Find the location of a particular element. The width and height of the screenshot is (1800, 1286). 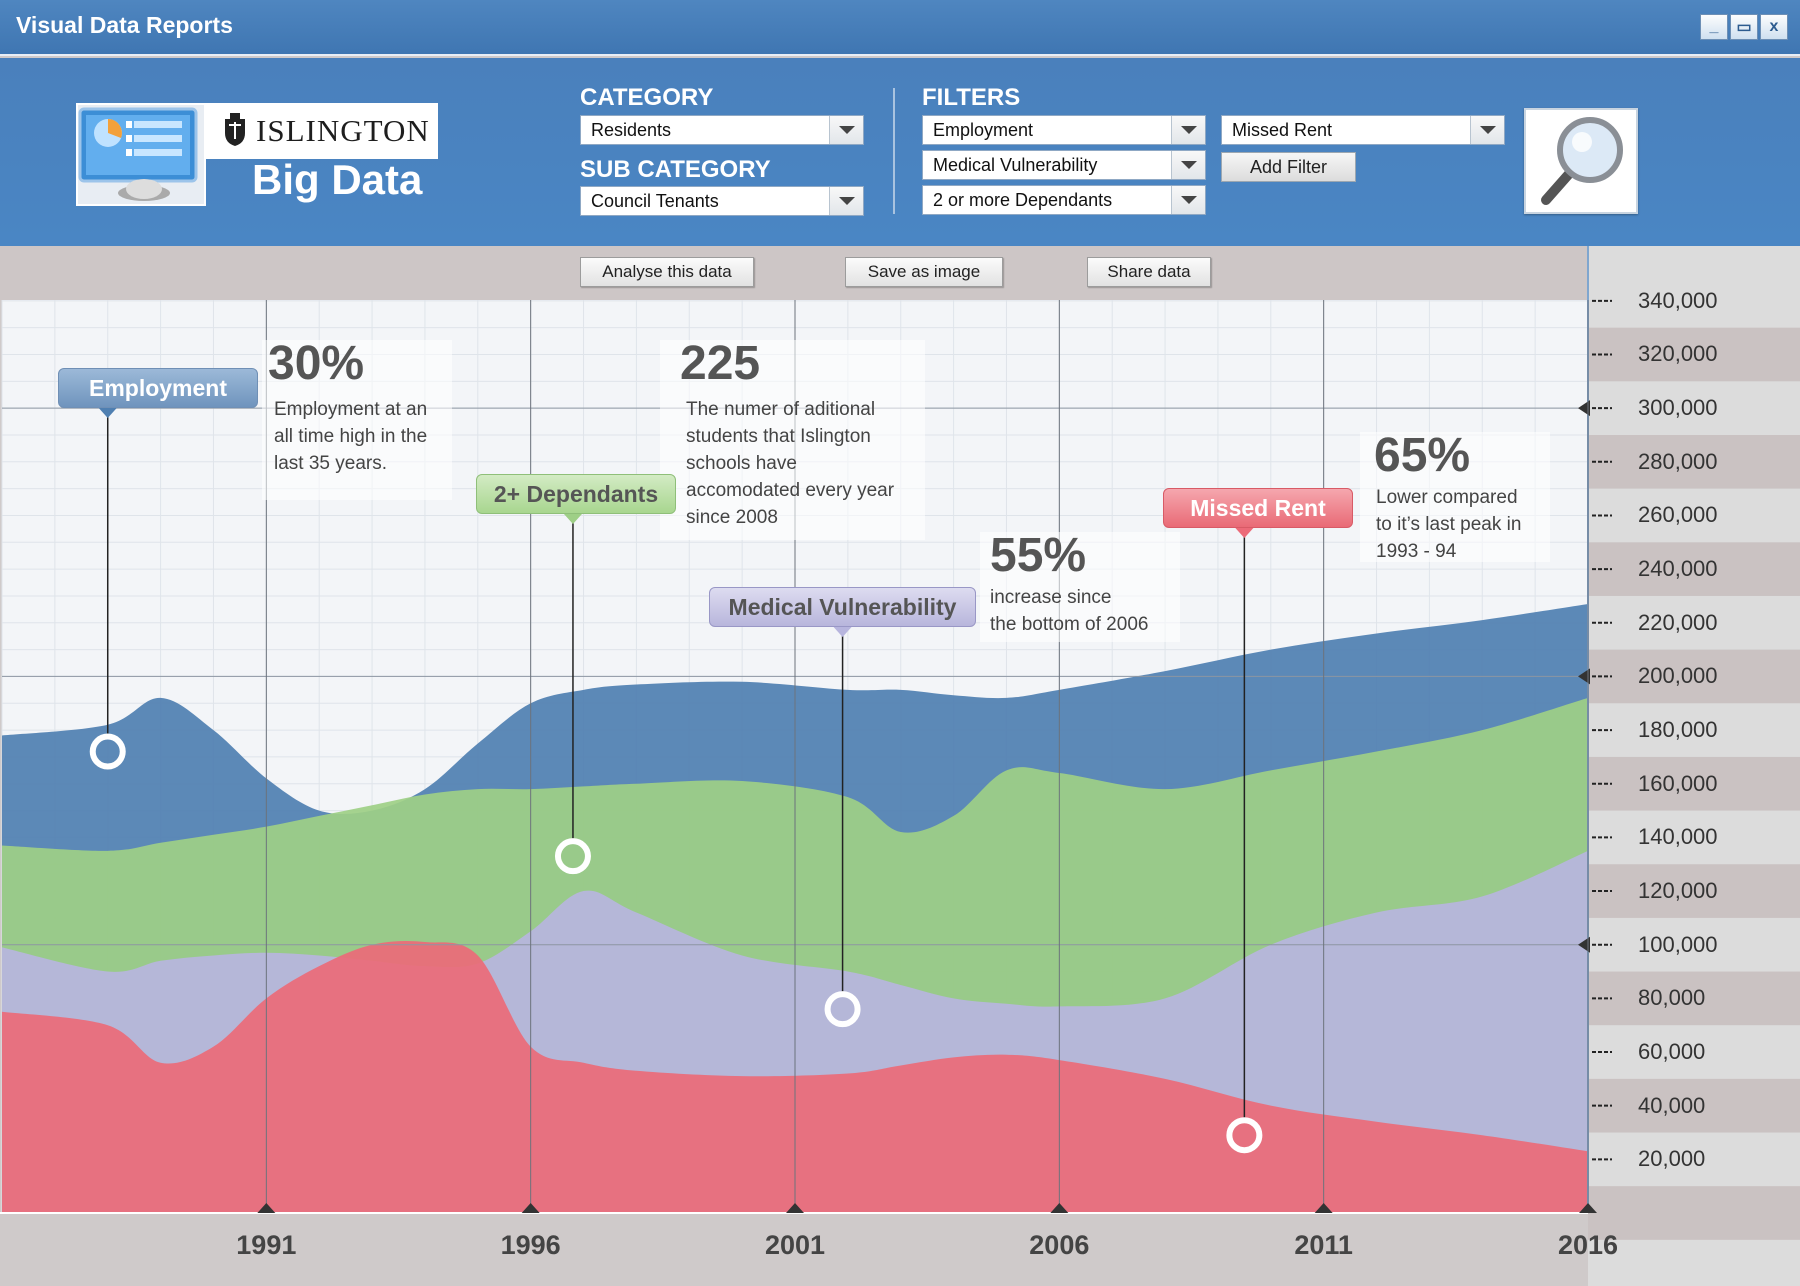

filter-value: Medical Vulnerability is located at coordinates (1015, 164).